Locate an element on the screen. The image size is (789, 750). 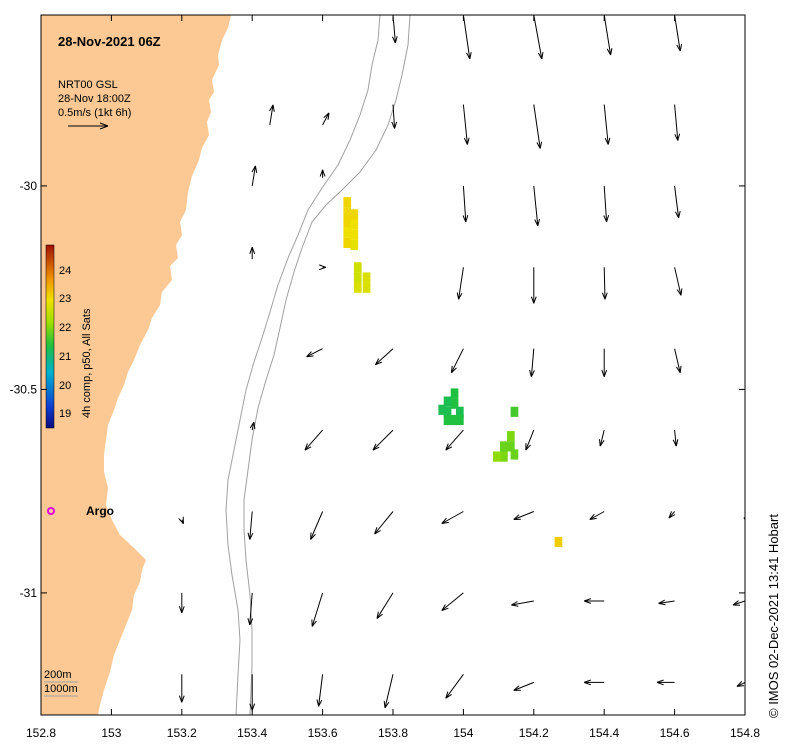
argo-float-marker is located at coordinates (51, 511).